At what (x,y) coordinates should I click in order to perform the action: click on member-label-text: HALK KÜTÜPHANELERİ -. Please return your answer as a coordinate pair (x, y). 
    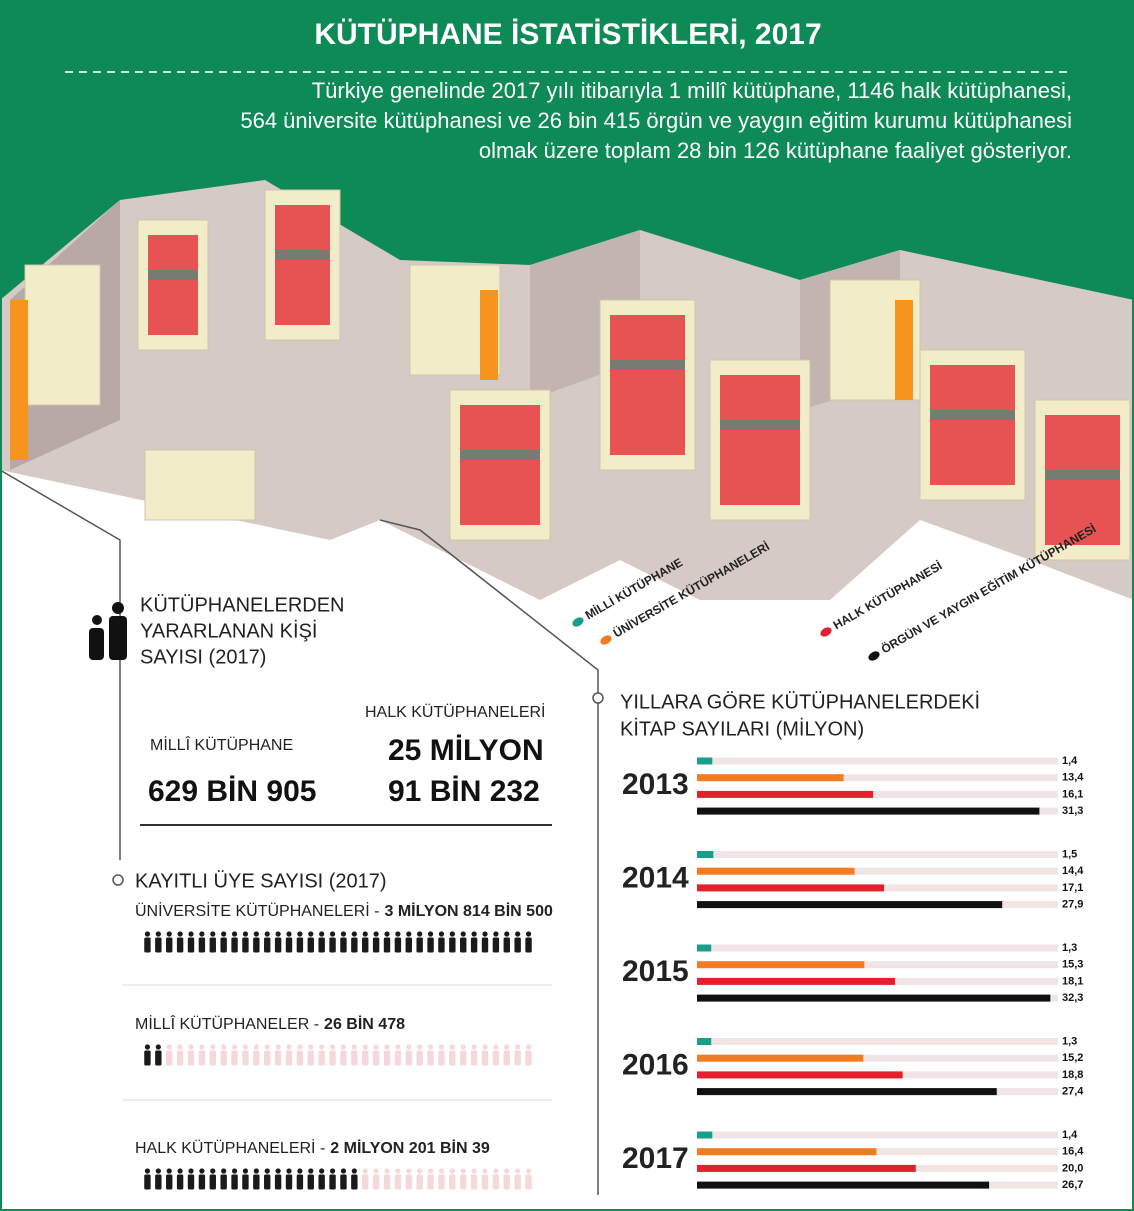
    Looking at the image, I should click on (230, 1147).